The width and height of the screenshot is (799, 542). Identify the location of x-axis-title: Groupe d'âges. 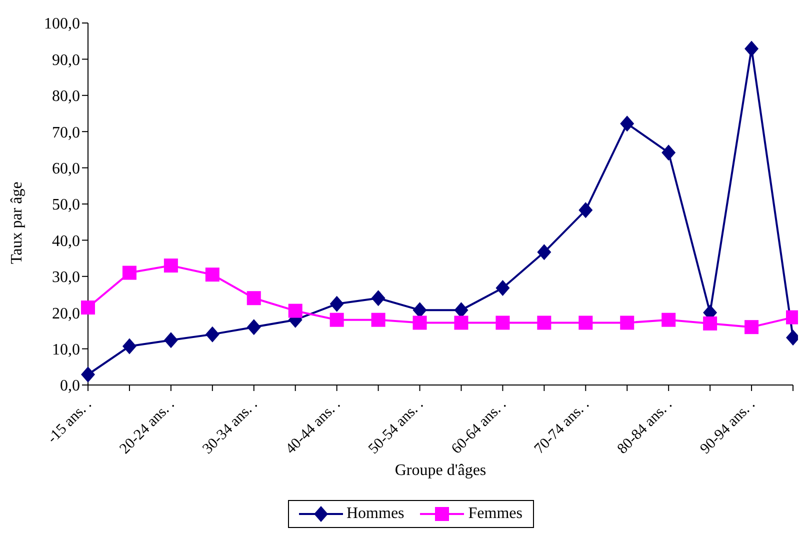
(440, 470).